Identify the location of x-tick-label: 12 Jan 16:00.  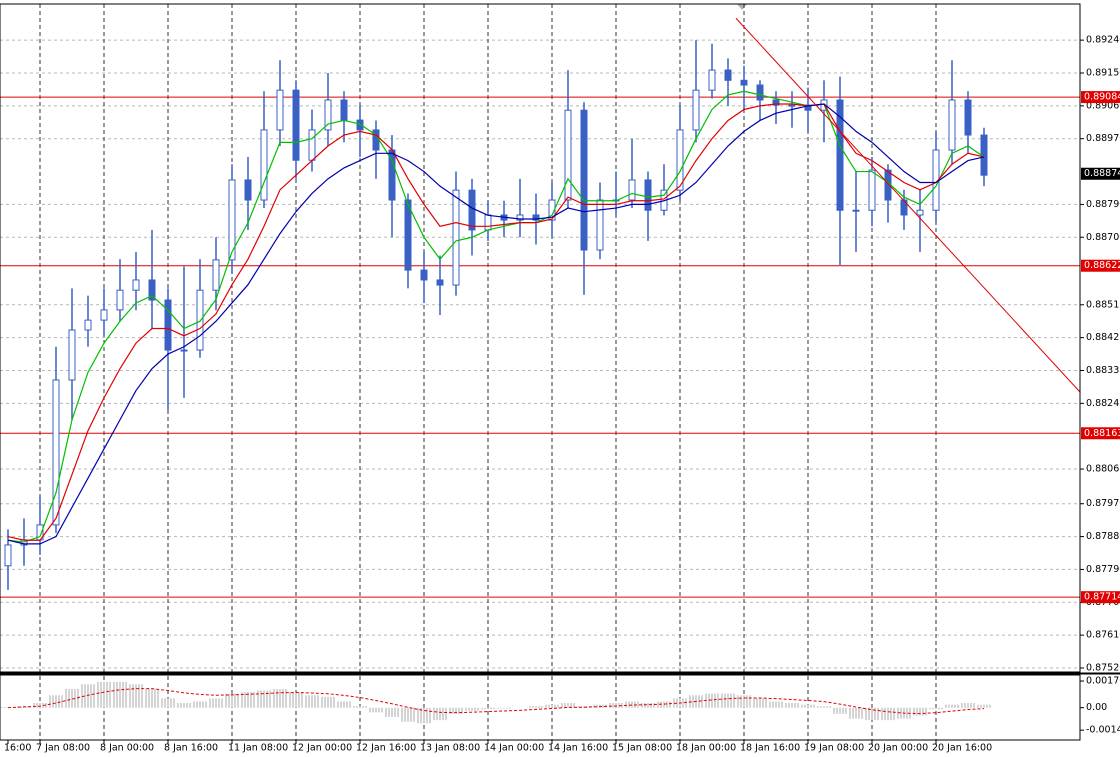
(386, 748).